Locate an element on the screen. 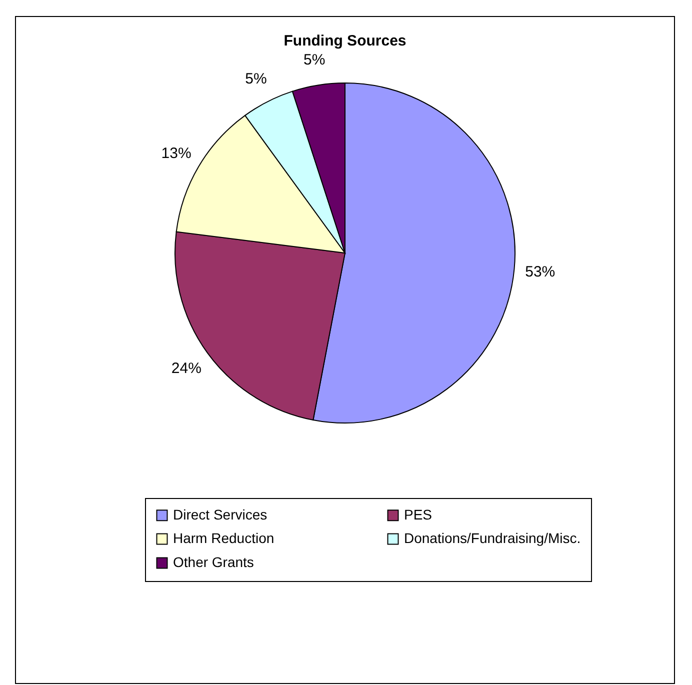  legend-label: Direct Services is located at coordinates (220, 514).